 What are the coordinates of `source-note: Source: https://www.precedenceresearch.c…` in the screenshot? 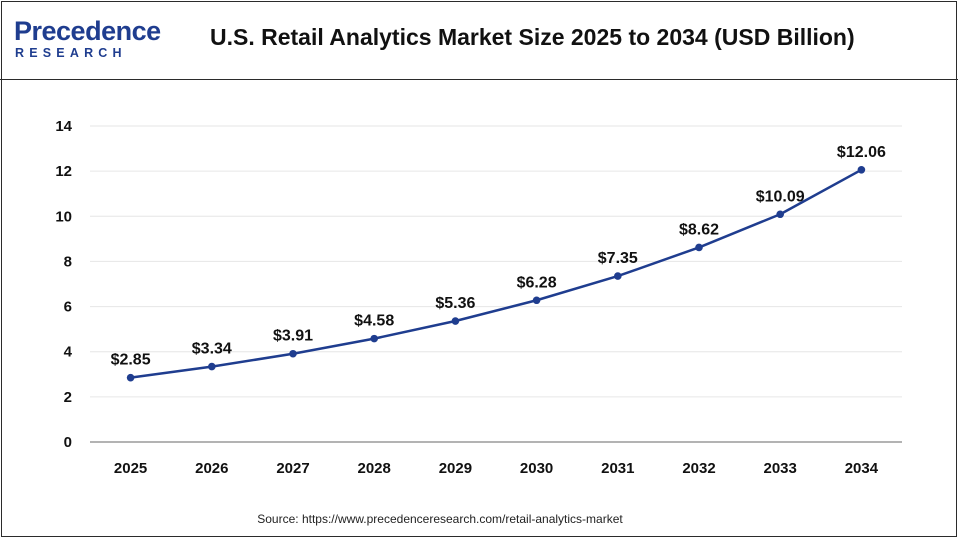 It's located at (440, 519).